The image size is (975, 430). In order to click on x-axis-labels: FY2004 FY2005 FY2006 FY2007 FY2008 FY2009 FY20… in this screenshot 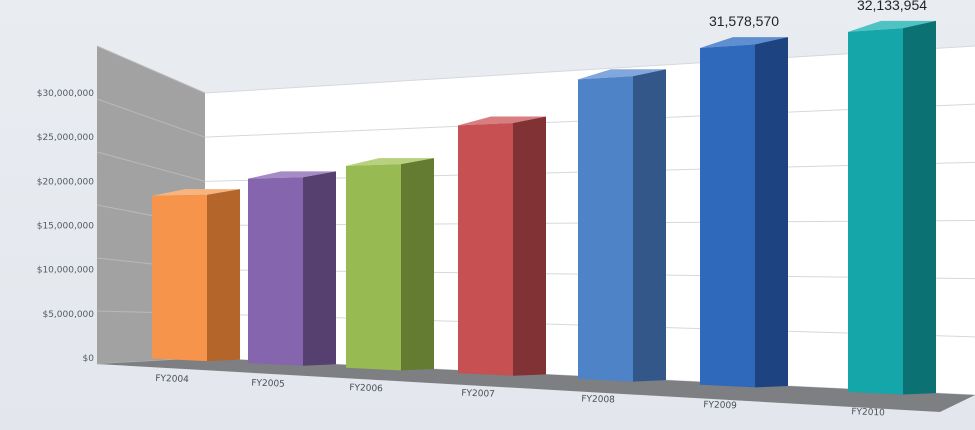, I will do `click(520, 396)`.